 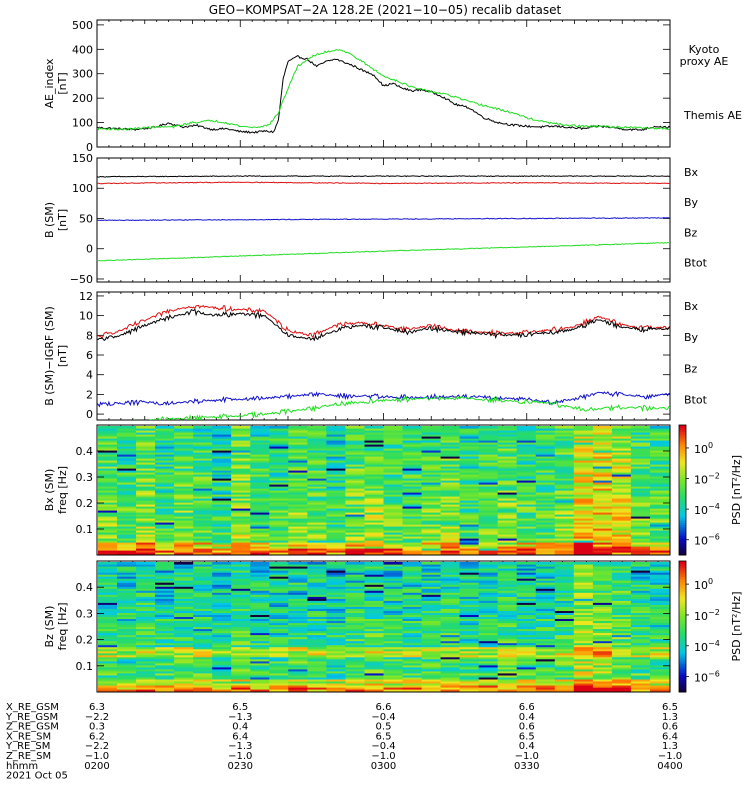 What do you see at coordinates (28, 756) in the screenshot?
I see `orbit-row-label: Z_RE_SM` at bounding box center [28, 756].